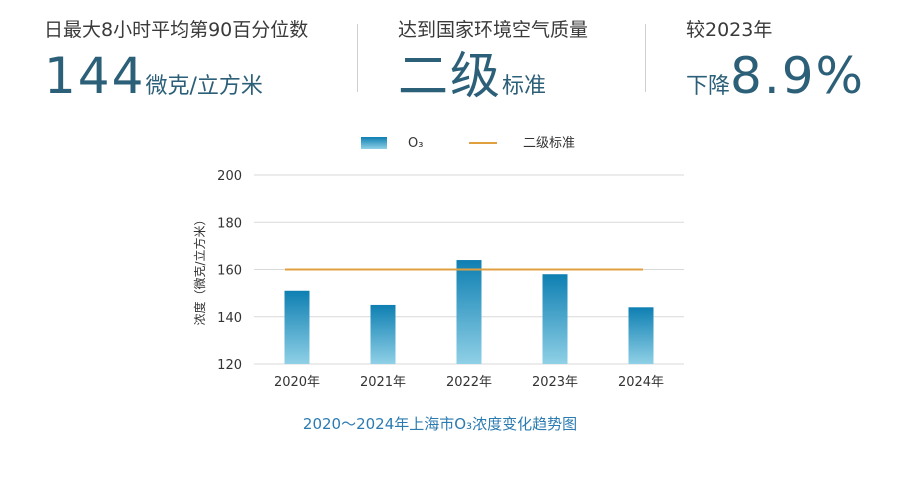 Image resolution: width=900 pixels, height=481 pixels. I want to click on x-axis-ticks: 2020年 2021年 2022年 2023年 2024年, so click(469, 382).